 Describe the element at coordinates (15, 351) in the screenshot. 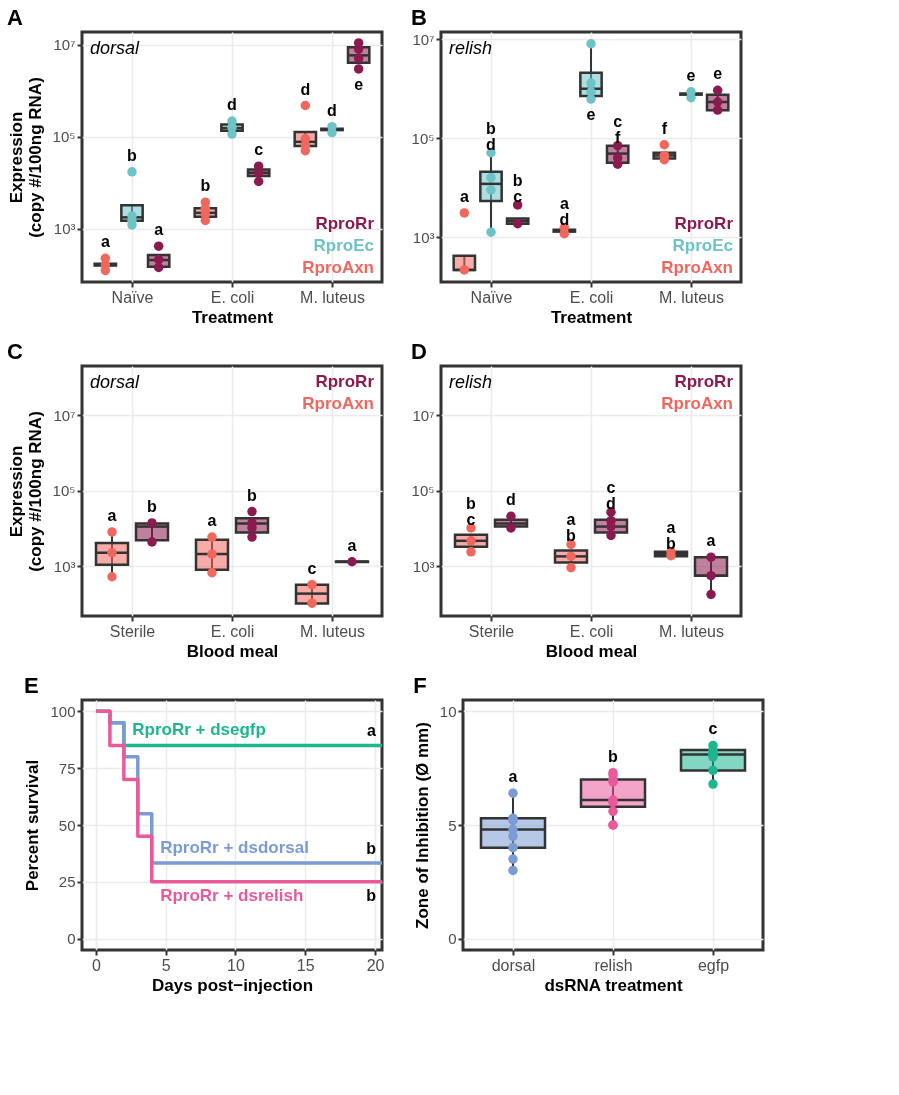

I see `chart-title: C` at that location.